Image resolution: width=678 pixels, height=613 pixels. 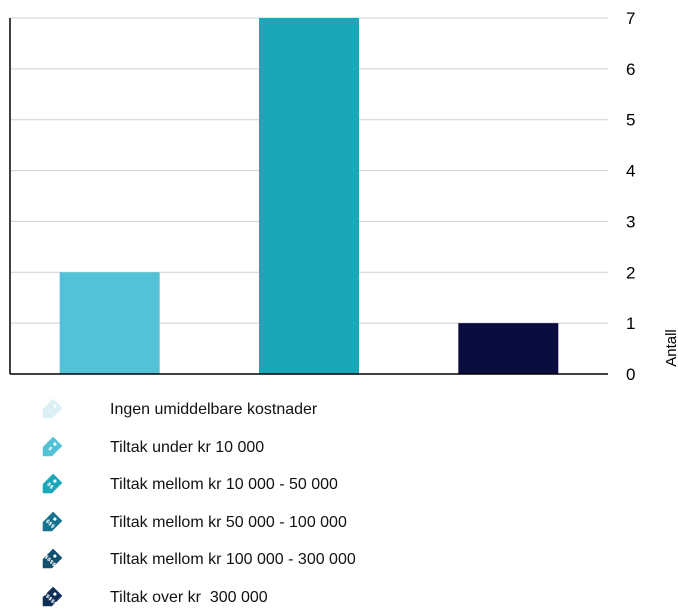 What do you see at coordinates (630, 171) in the screenshot?
I see `y-tick-label: 4` at bounding box center [630, 171].